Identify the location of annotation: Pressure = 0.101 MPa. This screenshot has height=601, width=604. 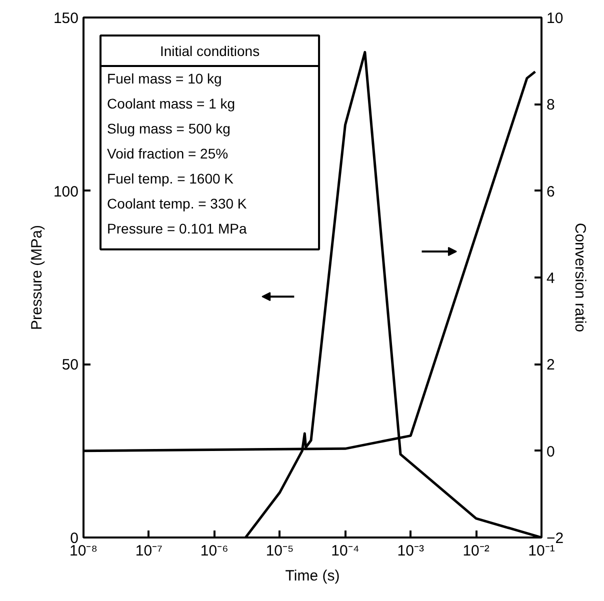
(177, 228).